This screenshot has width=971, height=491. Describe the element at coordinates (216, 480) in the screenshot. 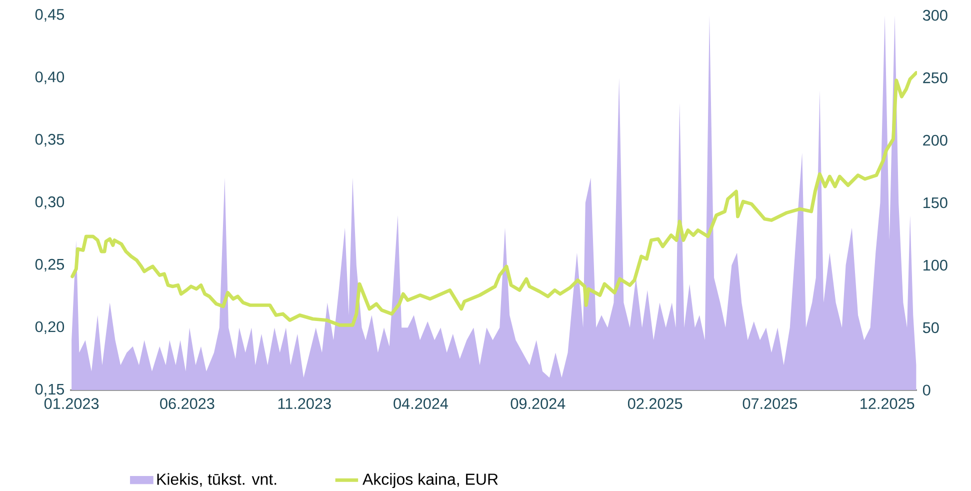

I see `legend-label: Kiekis, tūkst. vnt.` at that location.